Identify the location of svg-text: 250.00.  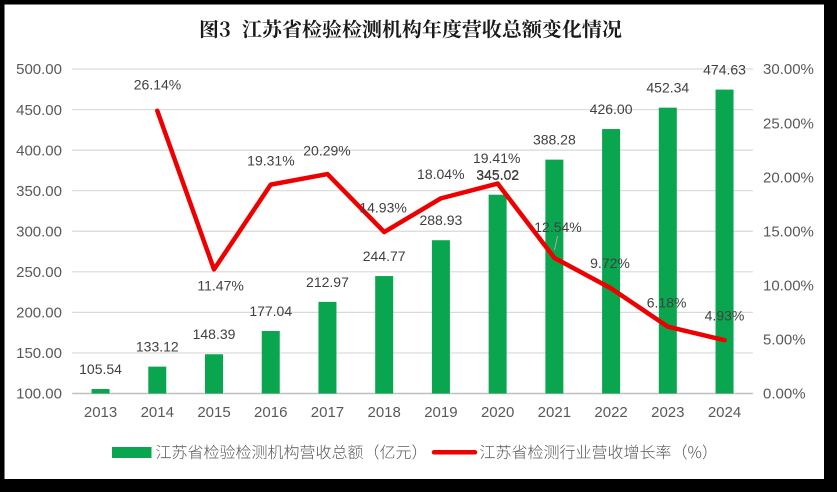
(39, 272).